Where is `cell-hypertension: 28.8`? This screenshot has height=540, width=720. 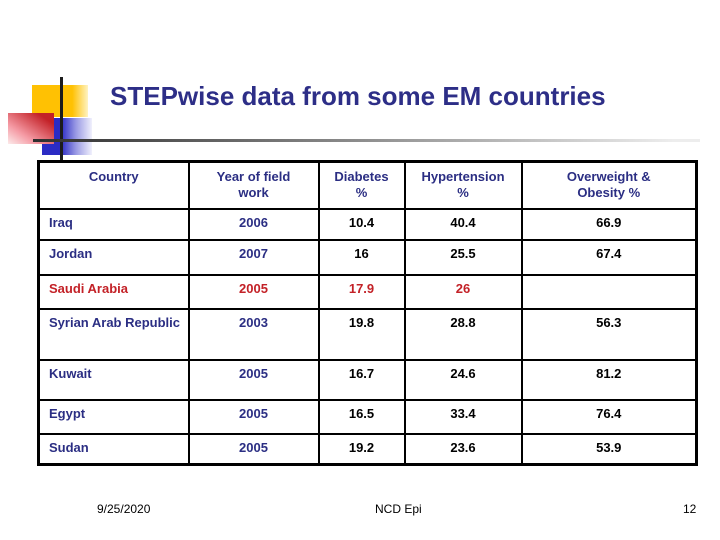
cell-hypertension: 28.8 is located at coordinates (463, 334).